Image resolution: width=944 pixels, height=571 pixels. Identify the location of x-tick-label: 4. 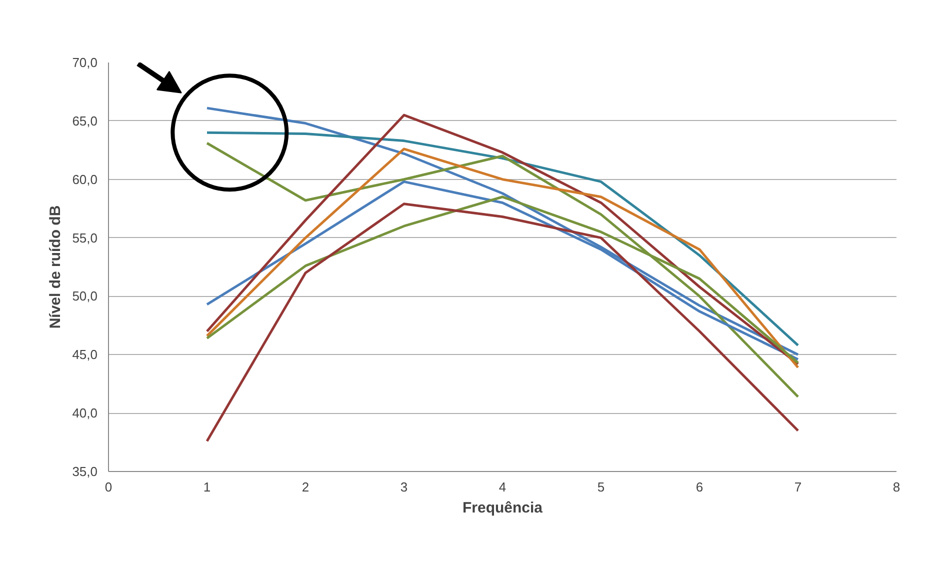
(502, 487).